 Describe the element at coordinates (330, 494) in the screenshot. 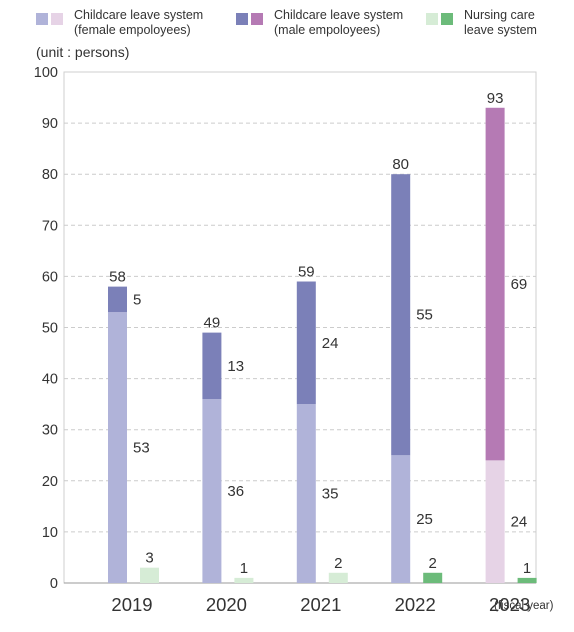

I see `data-label-female: 35` at that location.